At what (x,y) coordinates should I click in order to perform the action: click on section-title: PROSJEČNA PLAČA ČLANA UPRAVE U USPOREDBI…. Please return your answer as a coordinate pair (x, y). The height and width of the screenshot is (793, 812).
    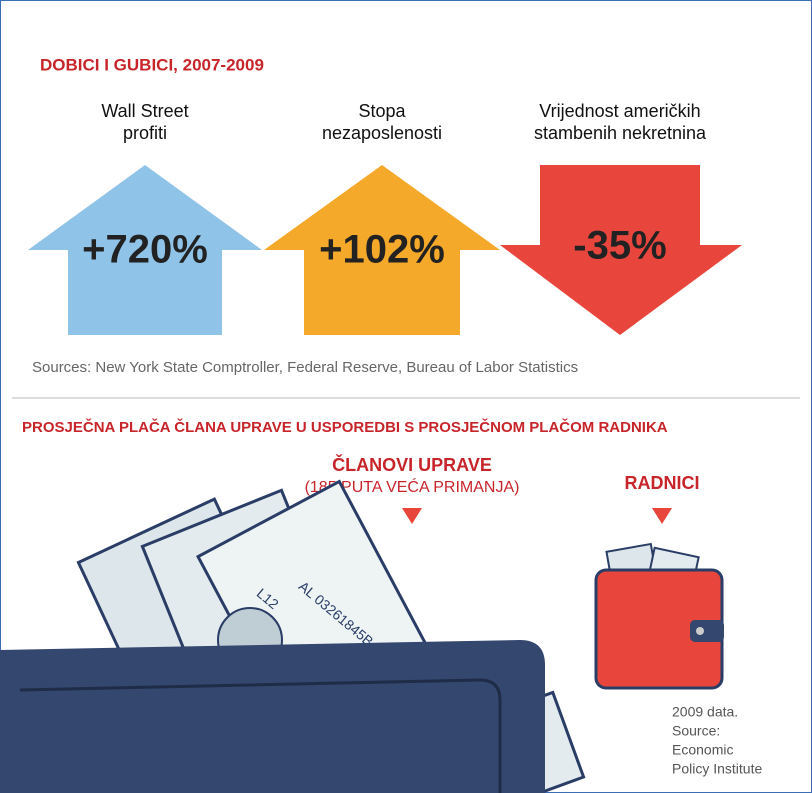
    Looking at the image, I should click on (345, 427).